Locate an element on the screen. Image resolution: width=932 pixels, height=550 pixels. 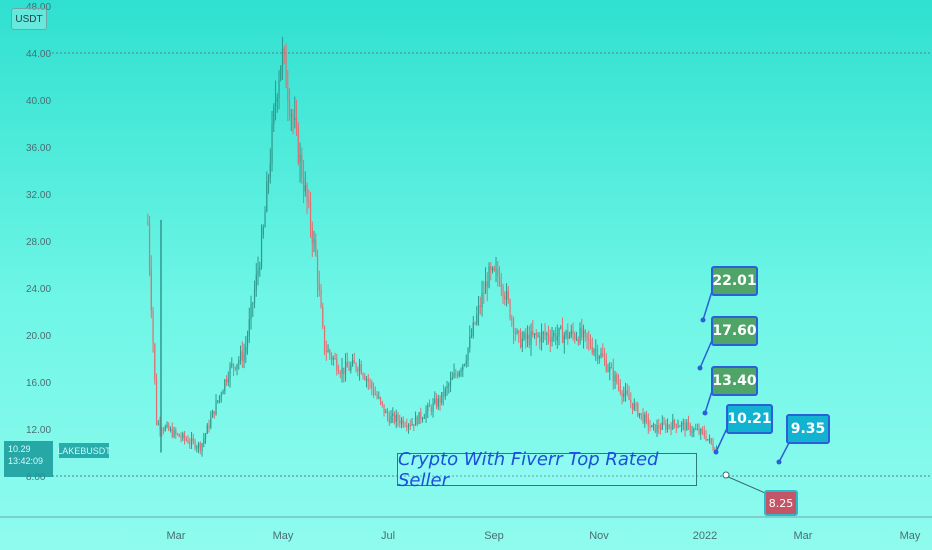
stop-label: 8.25 is located at coordinates (781, 503).